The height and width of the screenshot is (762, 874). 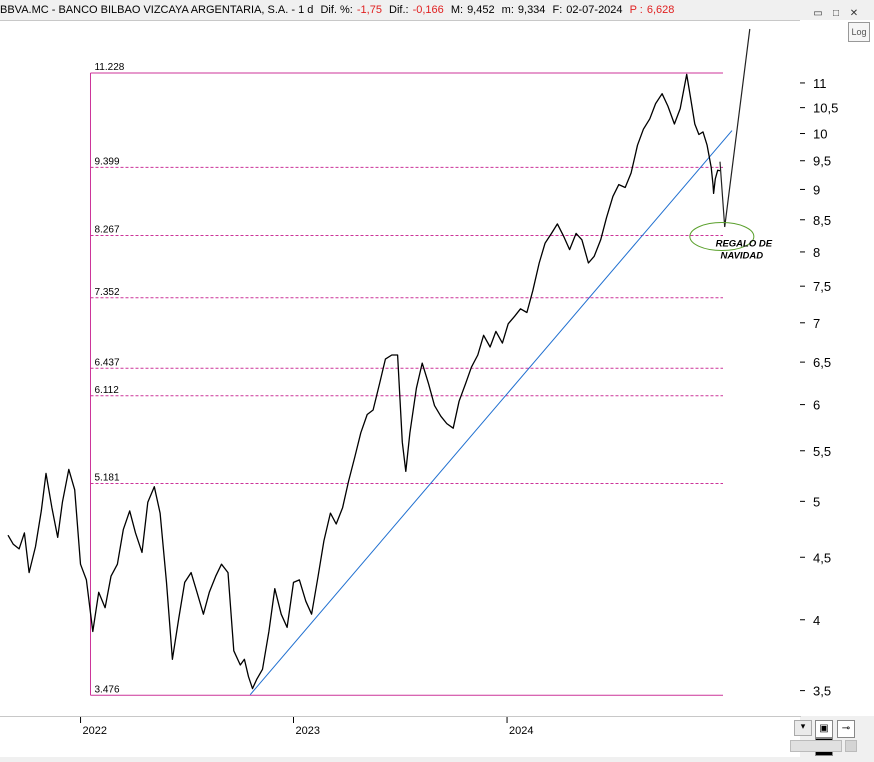 I want to click on x-tick-label: 2023, so click(x=308, y=731).